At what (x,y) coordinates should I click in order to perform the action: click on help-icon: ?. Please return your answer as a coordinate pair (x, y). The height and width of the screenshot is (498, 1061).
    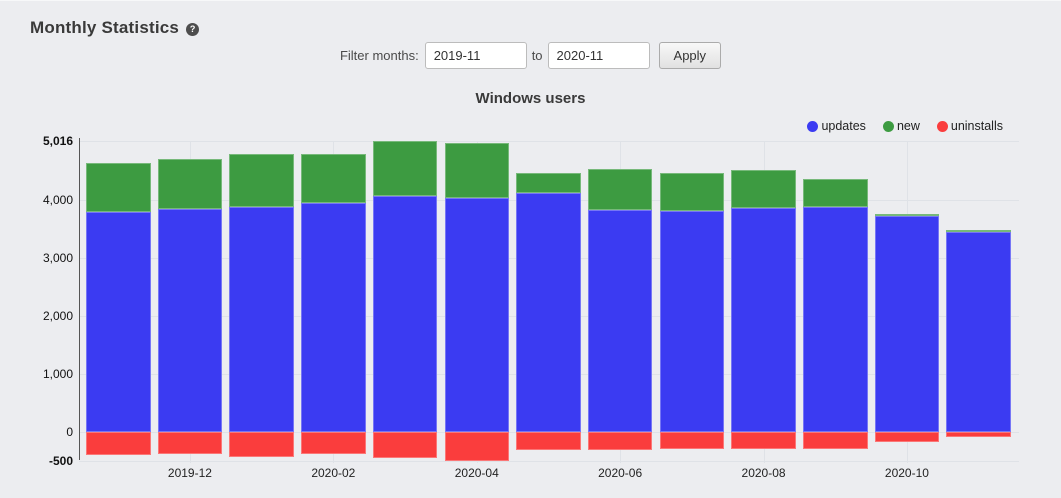
    Looking at the image, I should click on (193, 29).